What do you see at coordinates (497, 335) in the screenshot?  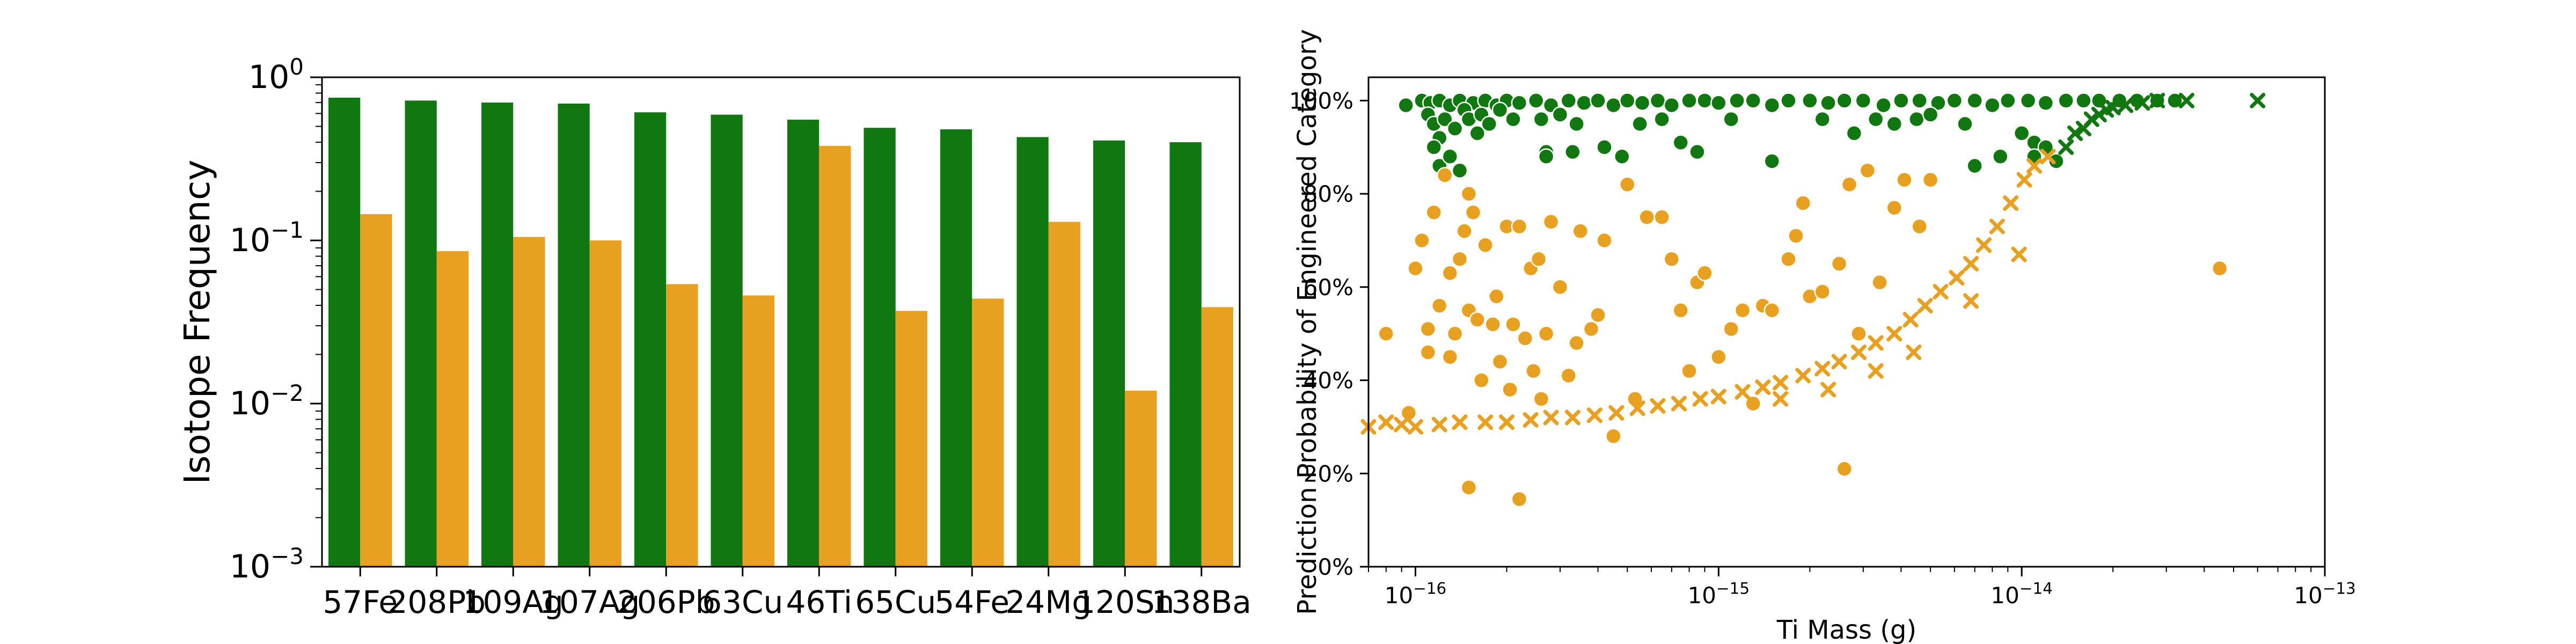 I see `bar-109Ag-series1` at bounding box center [497, 335].